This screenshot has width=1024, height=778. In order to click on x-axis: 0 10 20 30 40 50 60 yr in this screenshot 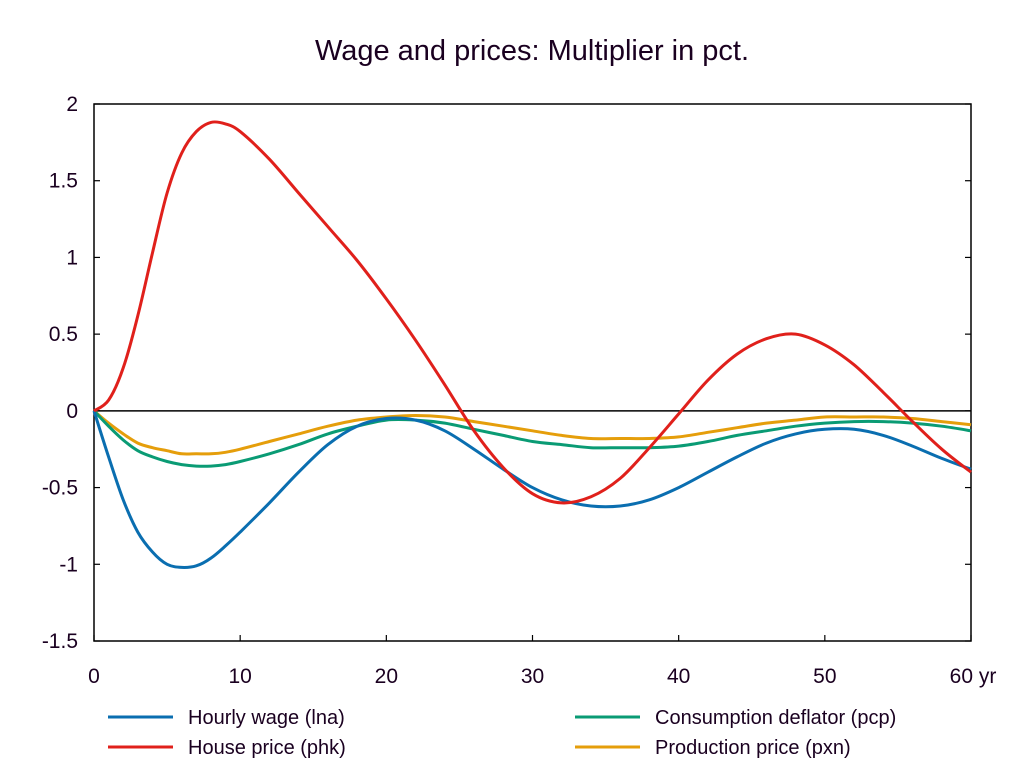, I will do `click(542, 661)`.